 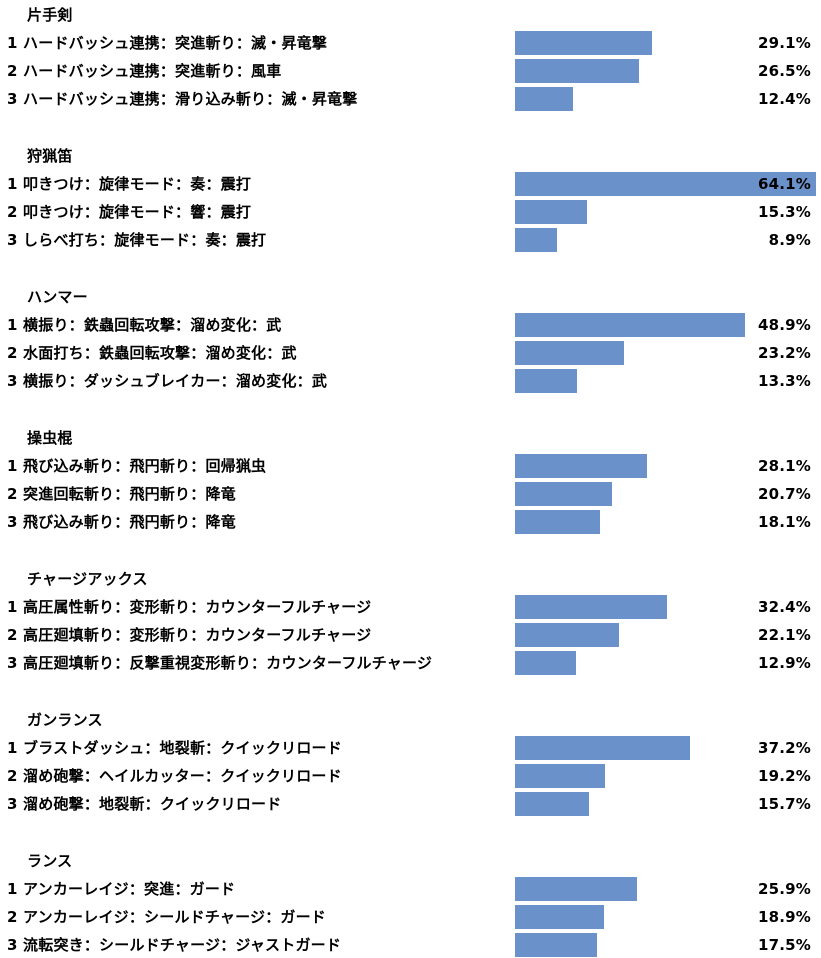 What do you see at coordinates (50, 861) in the screenshot?
I see `group-title: ランス` at bounding box center [50, 861].